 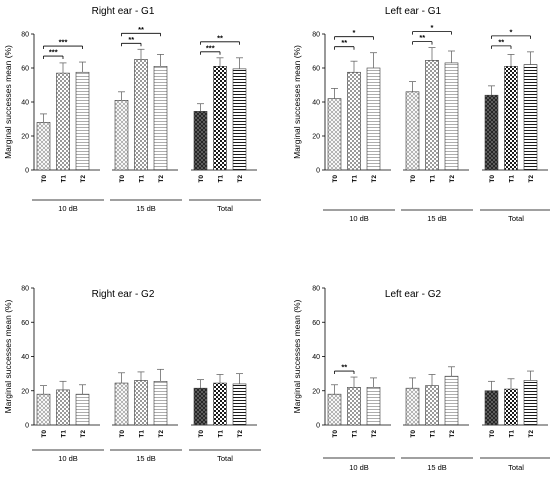 What do you see at coordinates (413, 11) in the screenshot?
I see `chart-title: Left ear - G1` at bounding box center [413, 11].